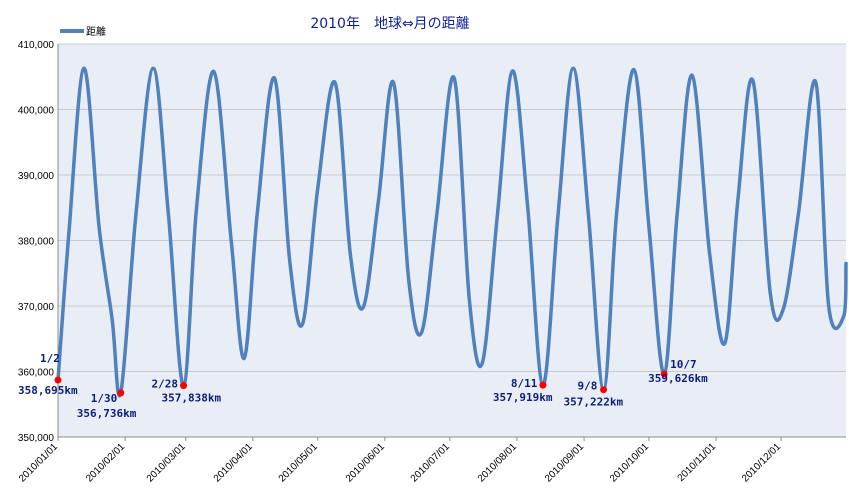 This screenshot has height=503, width=849. What do you see at coordinates (678, 378) in the screenshot?
I see `annotation-value: 359,626km` at bounding box center [678, 378].